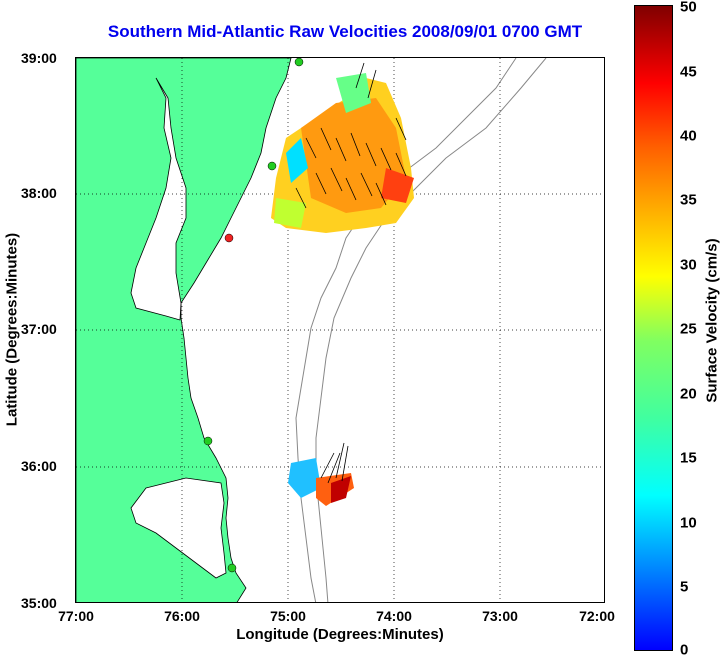 The height and width of the screenshot is (659, 724). Describe the element at coordinates (158, 199) in the screenshot. I see `chesapeake-bay` at that location.